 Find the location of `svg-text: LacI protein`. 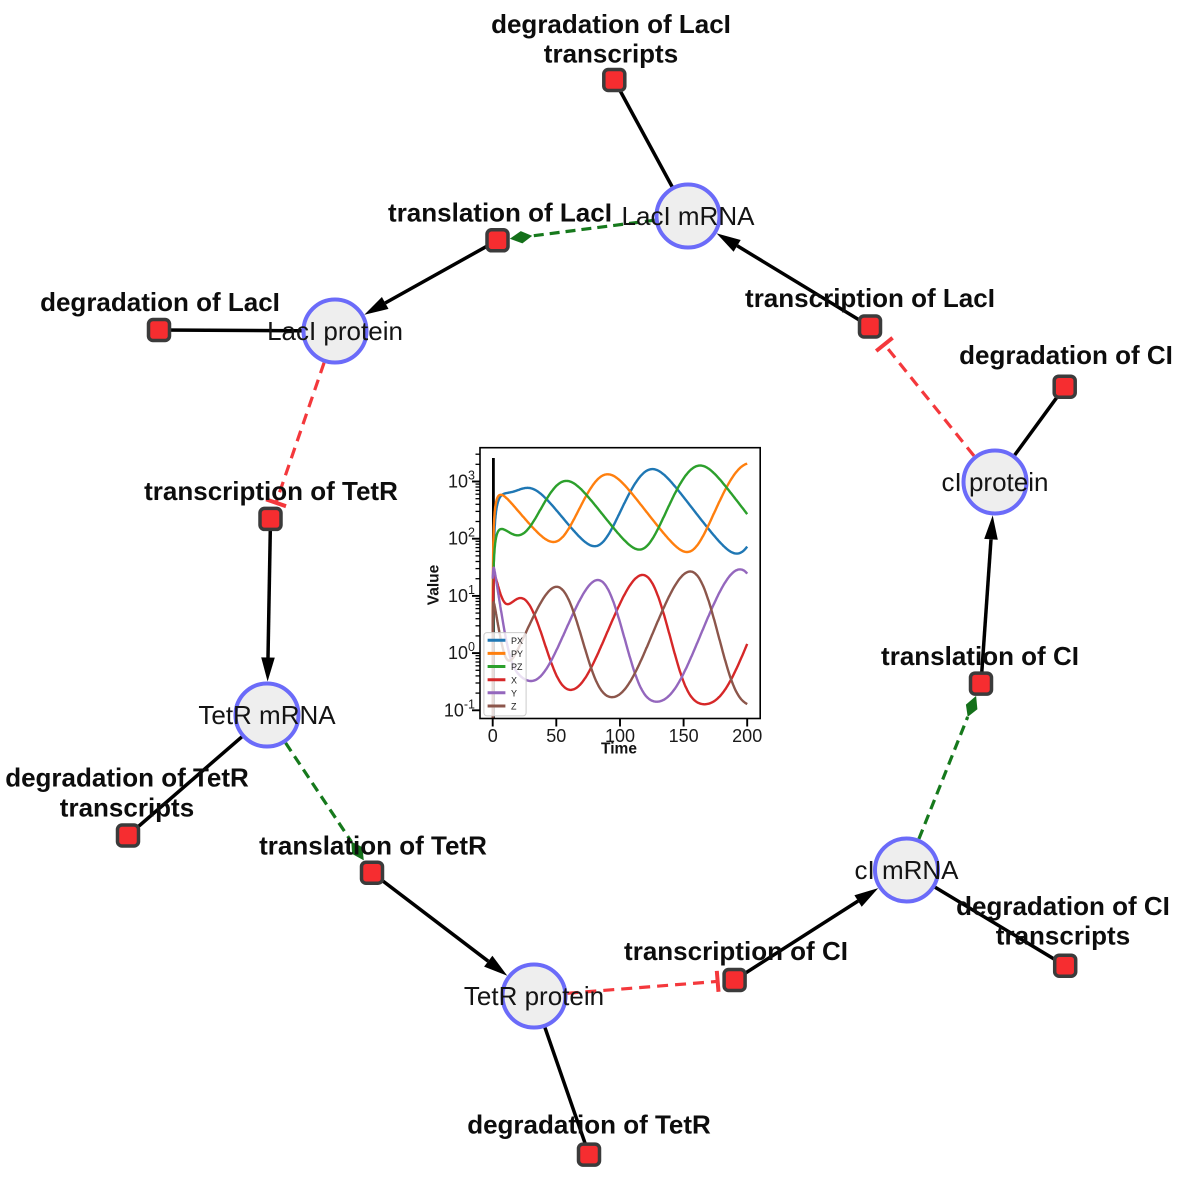

svg-text: LacI protein is located at coordinates (335, 331).